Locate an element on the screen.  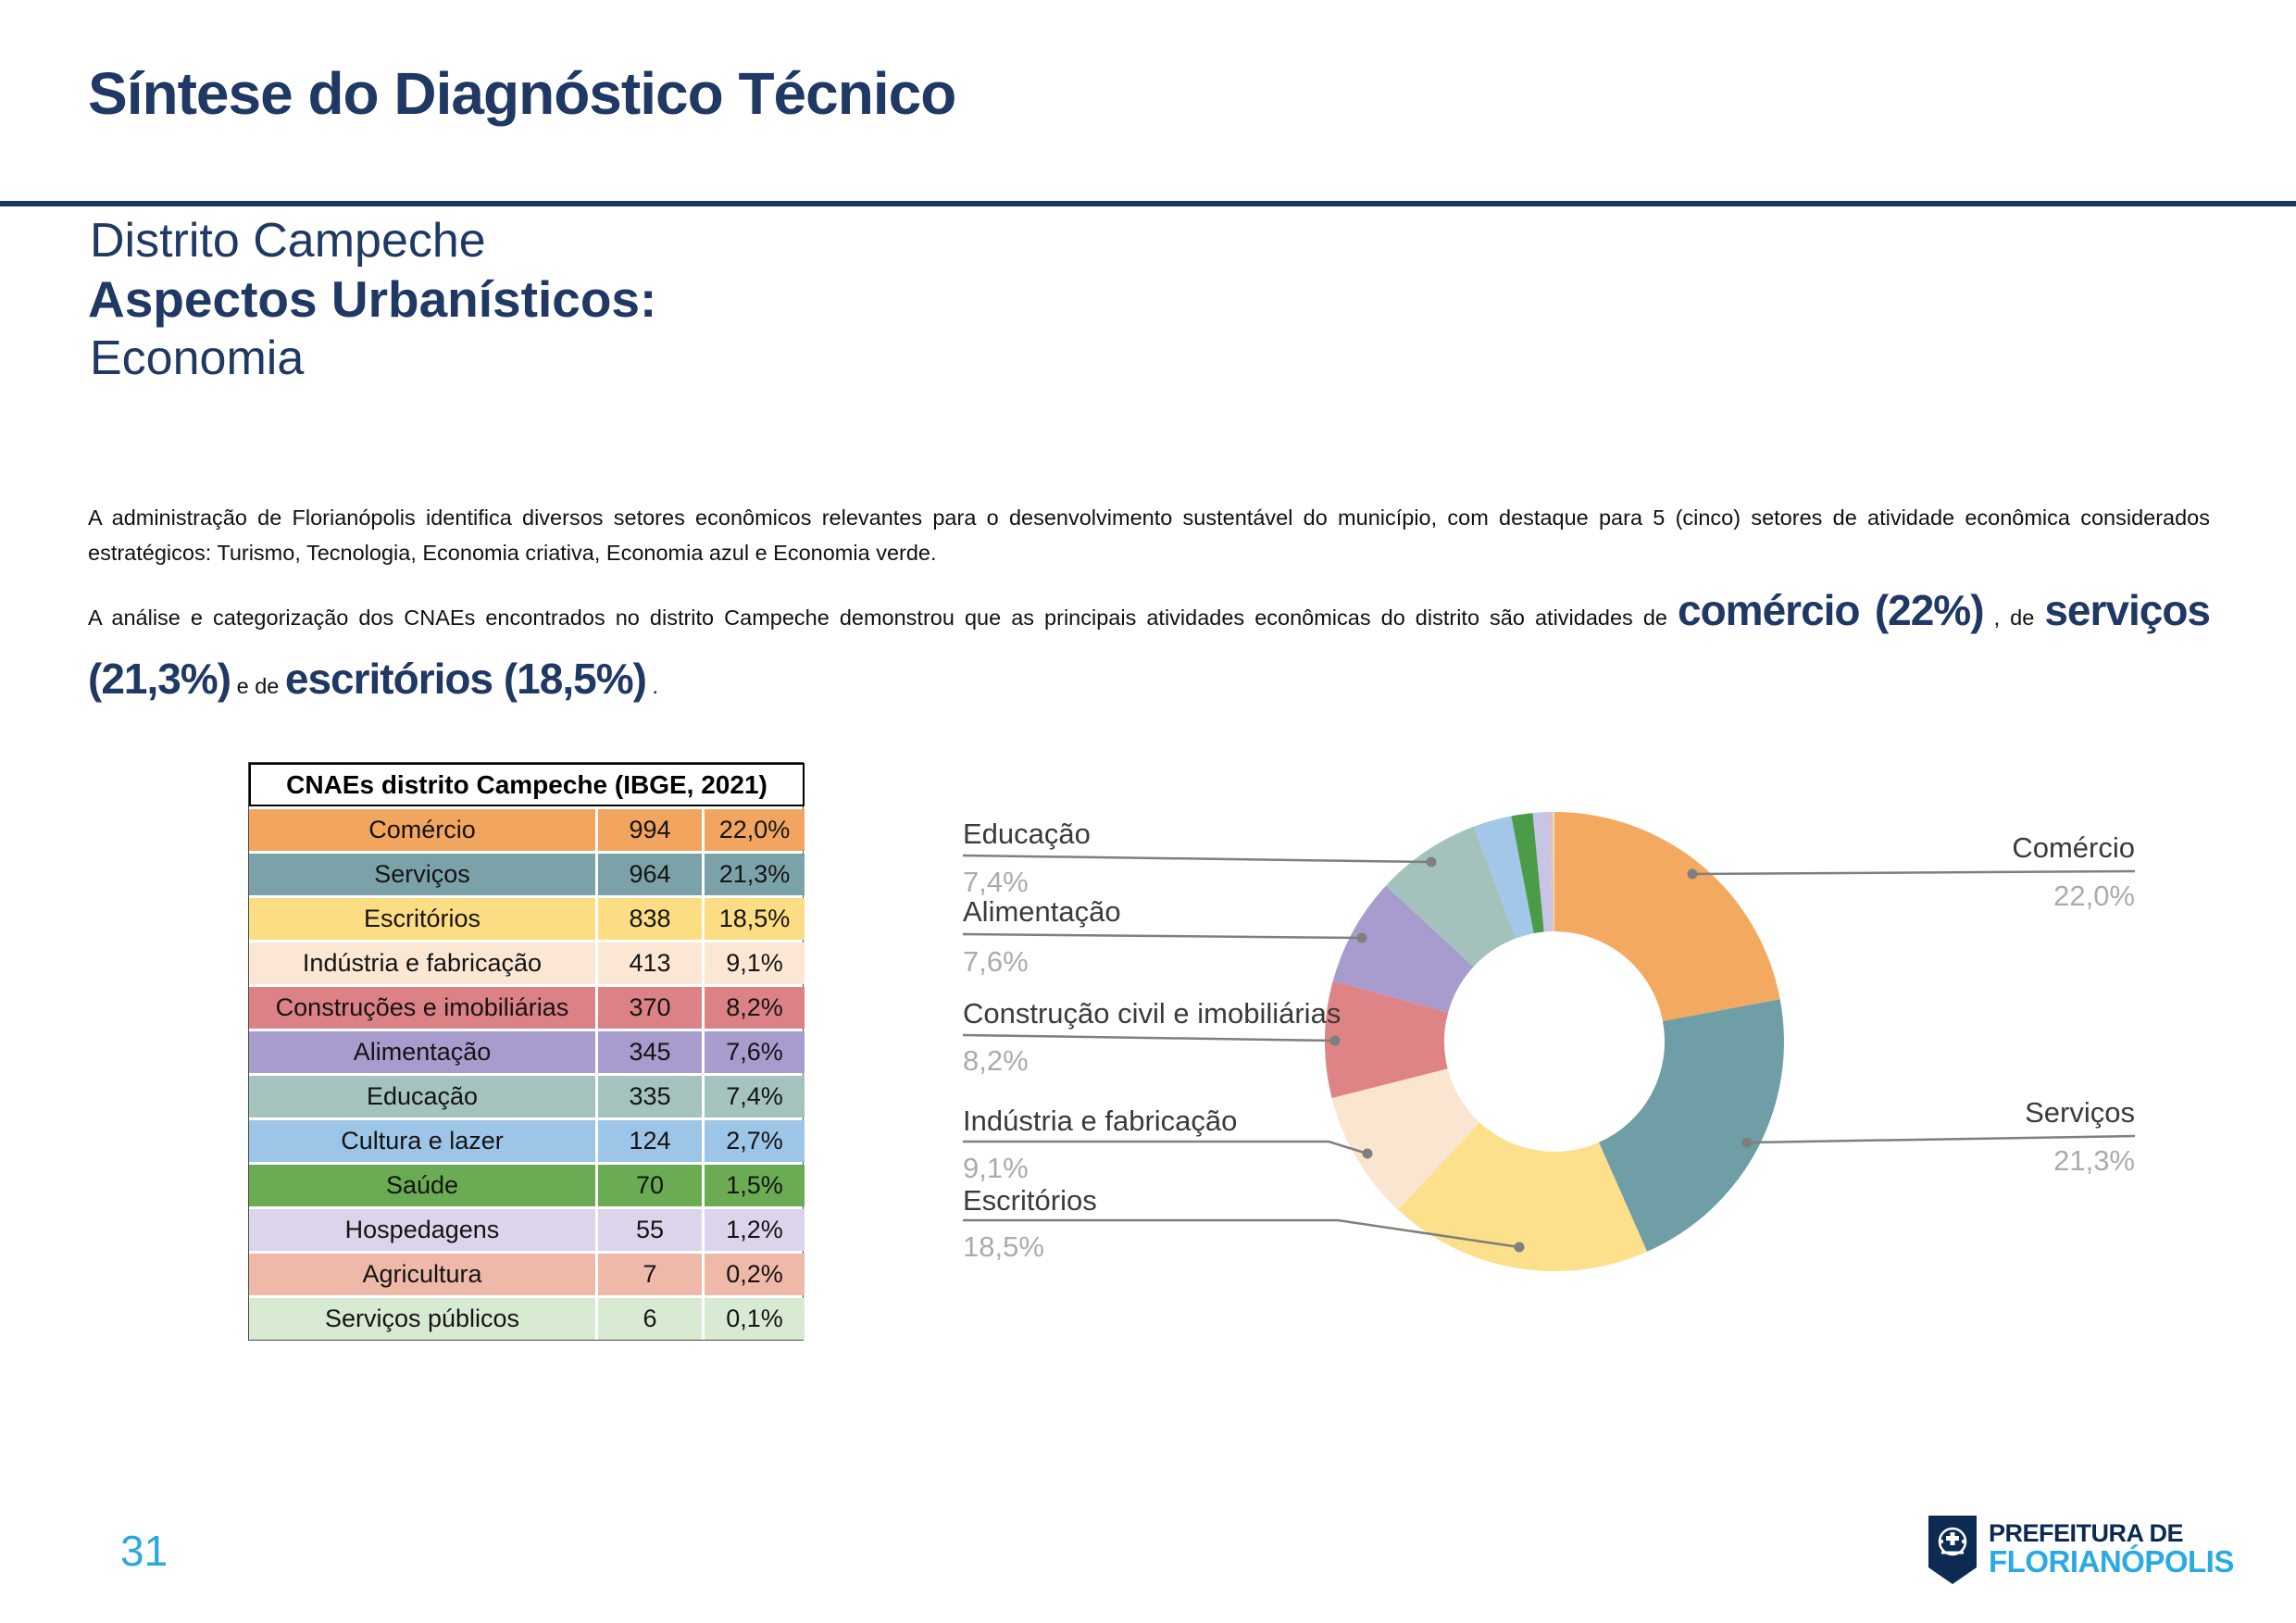
table-cell-label: Comércio is located at coordinates (422, 830).